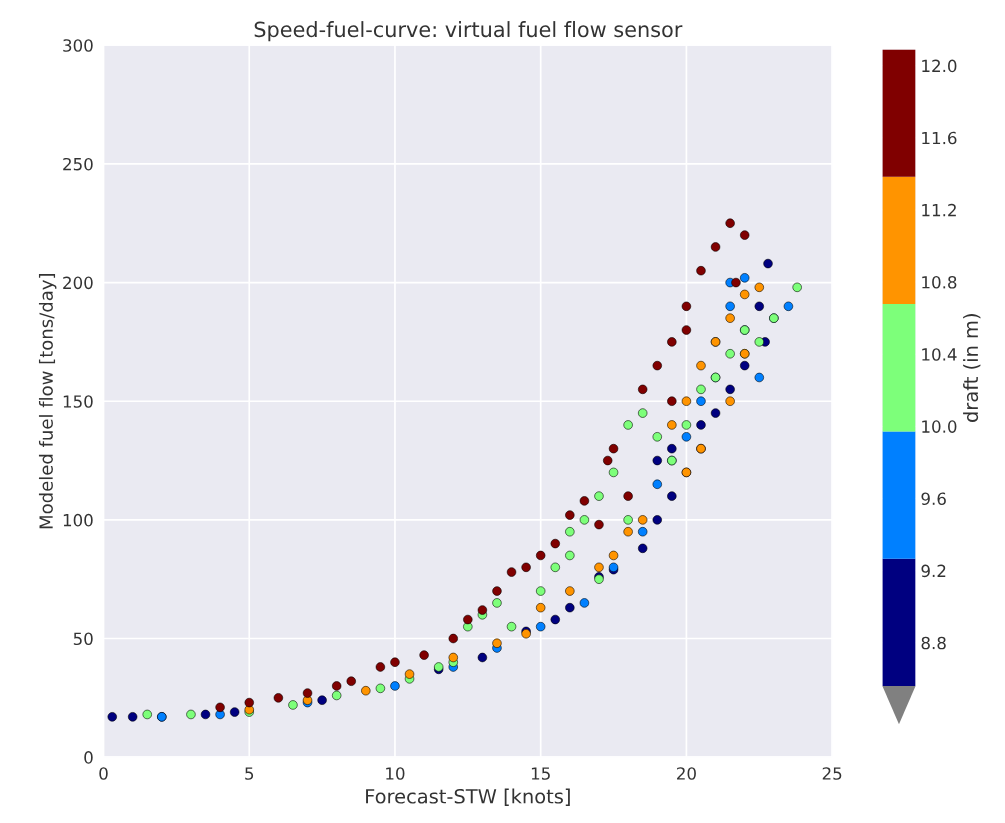 Image resolution: width=1005 pixels, height=823 pixels. What do you see at coordinates (686, 773) in the screenshot?
I see `x-tick-label: 20` at bounding box center [686, 773].